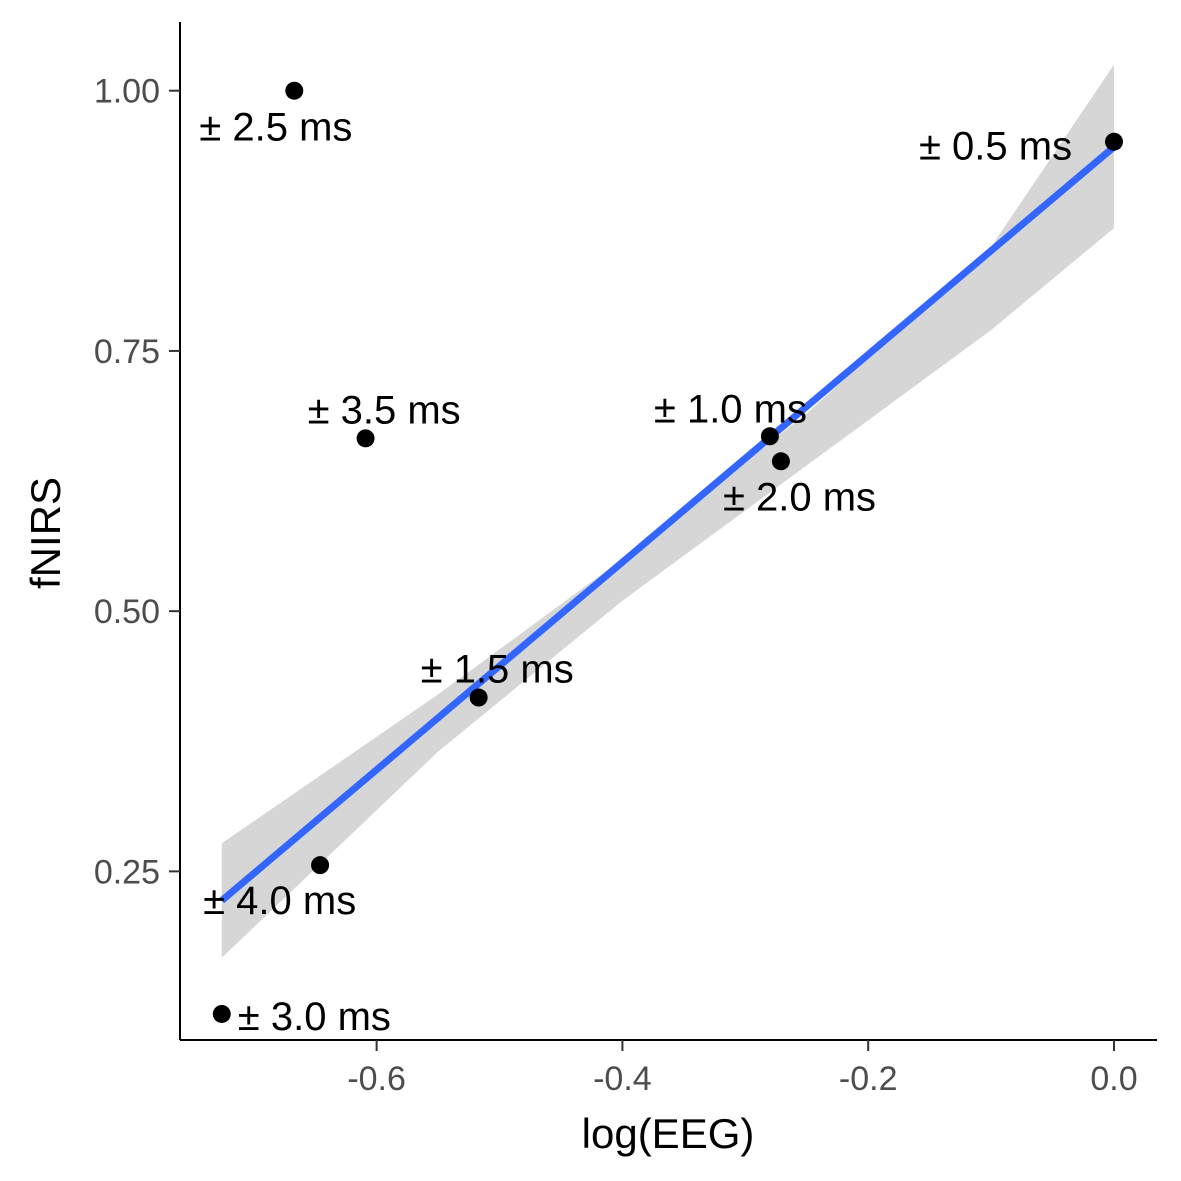 This screenshot has height=1181, width=1181. What do you see at coordinates (995, 147) in the screenshot?
I see `point-label: ± 0.5 ms` at bounding box center [995, 147].